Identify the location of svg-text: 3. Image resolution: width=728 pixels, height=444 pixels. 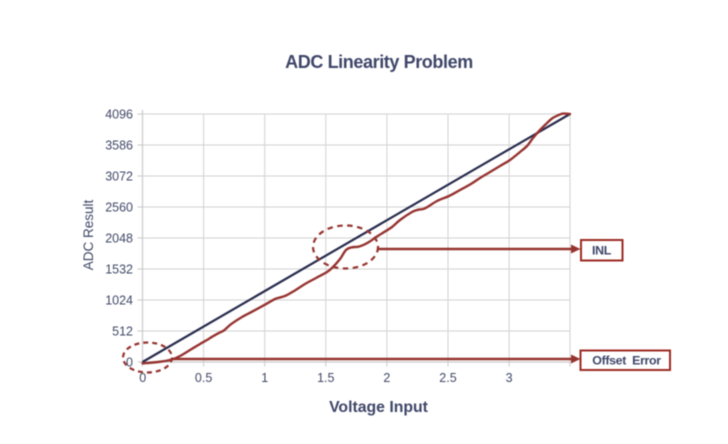
(509, 378).